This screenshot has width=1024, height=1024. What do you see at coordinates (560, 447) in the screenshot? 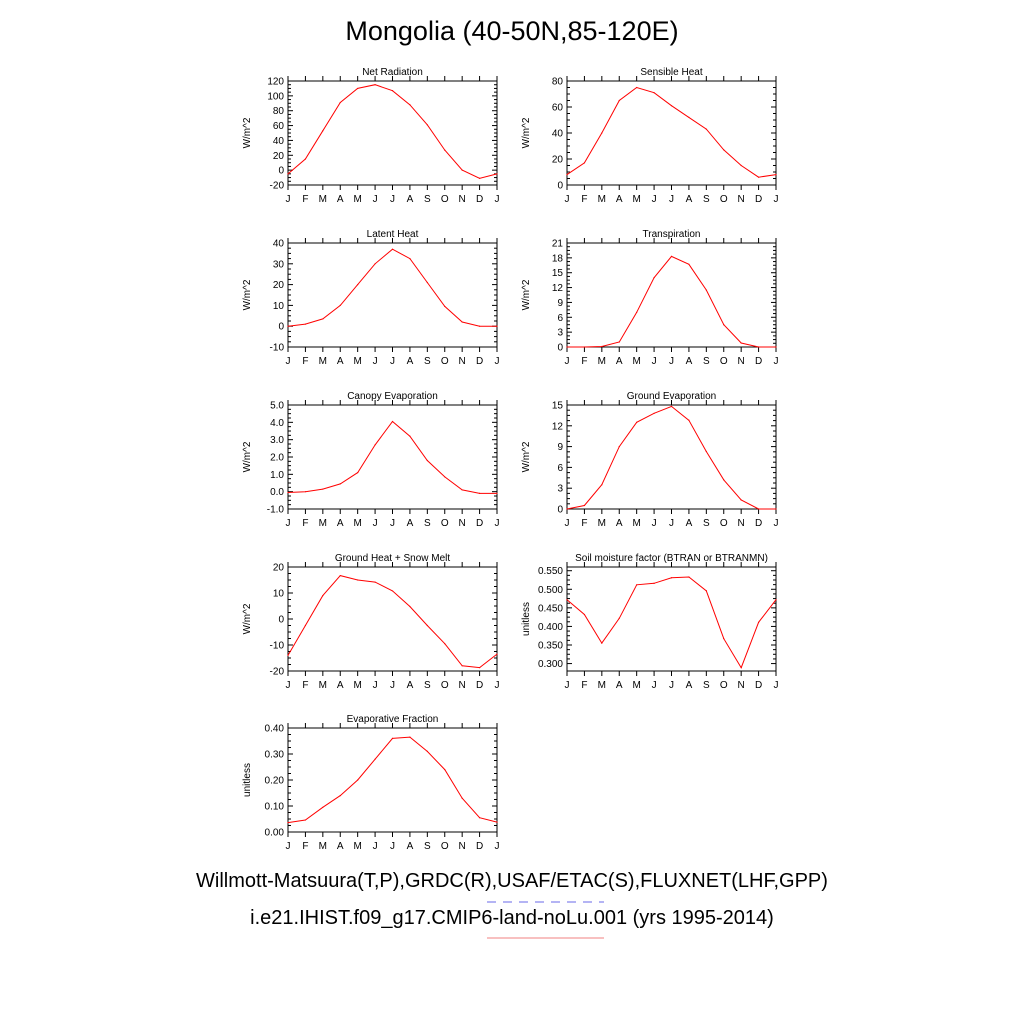
I see `y-tick-label: 9` at bounding box center [560, 447].